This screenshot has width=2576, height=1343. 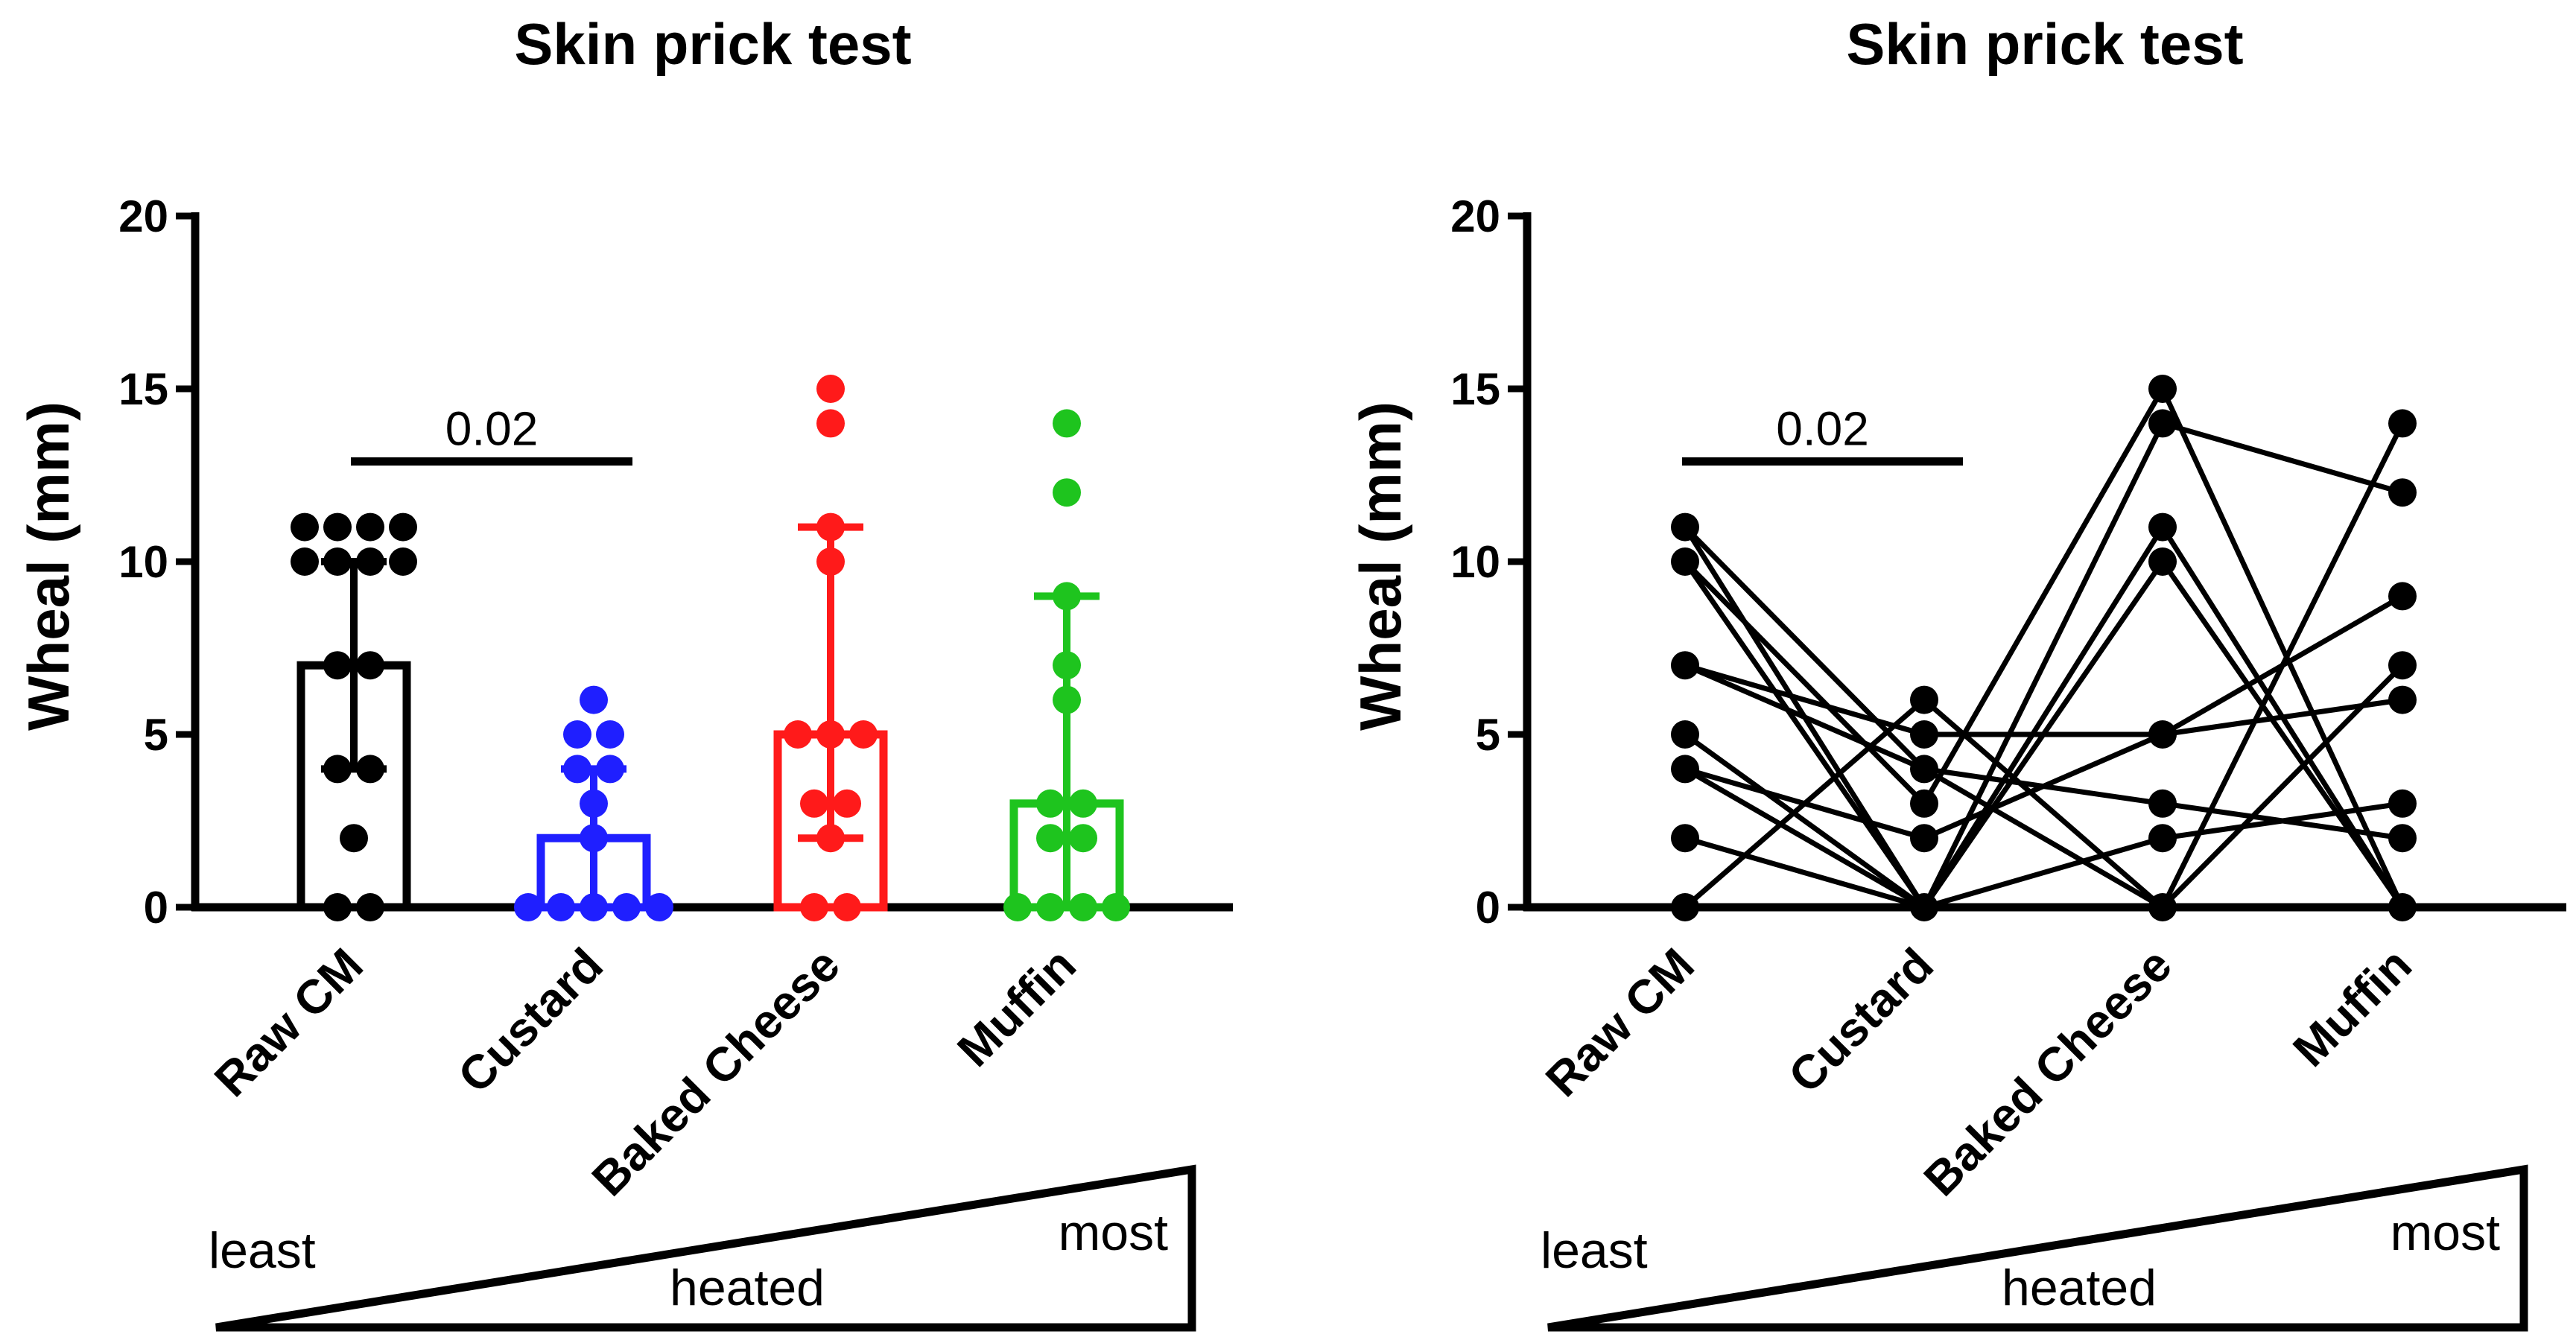 I want to click on heated-label: heated, so click(x=2079, y=1288).